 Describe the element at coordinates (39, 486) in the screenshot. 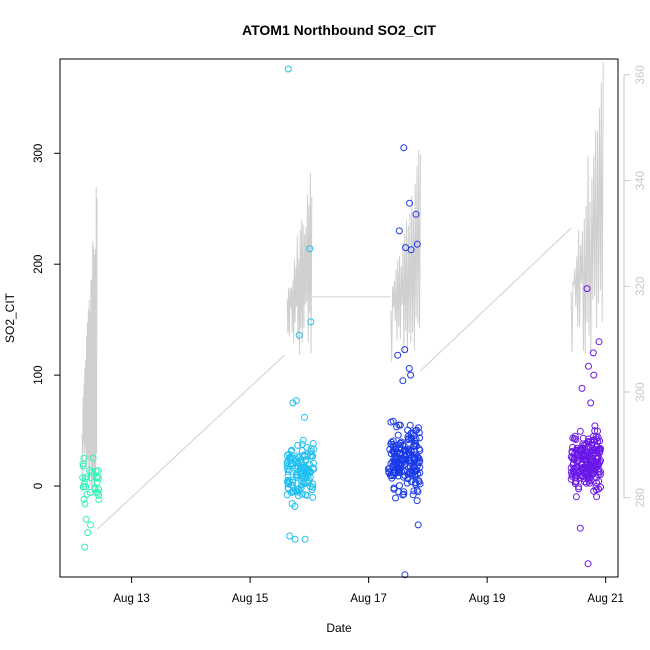

I see `y-tick-label-0: 0` at that location.